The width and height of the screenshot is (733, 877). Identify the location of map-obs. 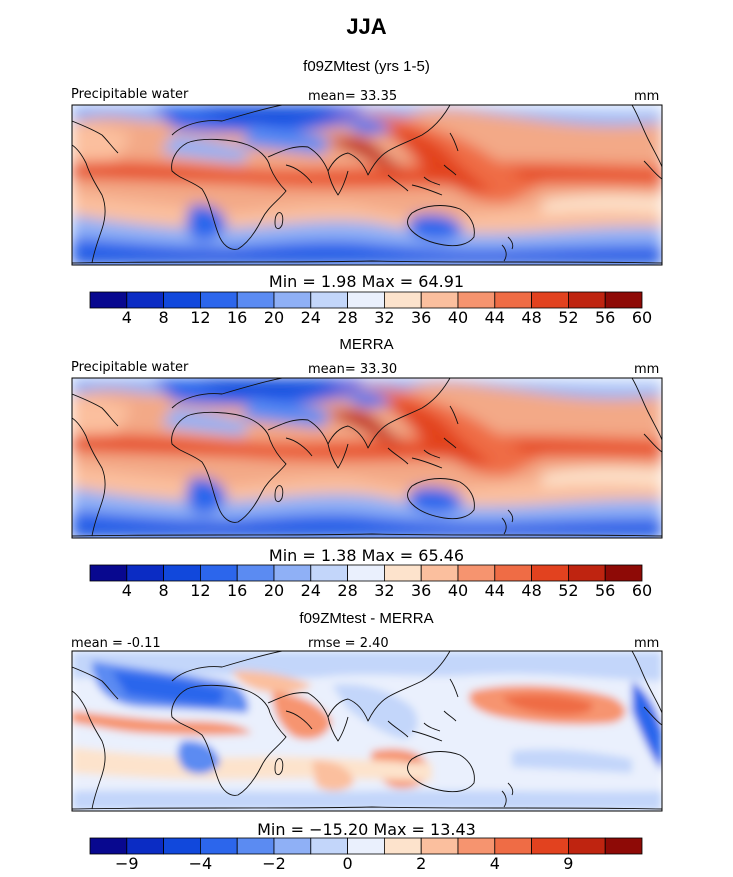
(367, 458).